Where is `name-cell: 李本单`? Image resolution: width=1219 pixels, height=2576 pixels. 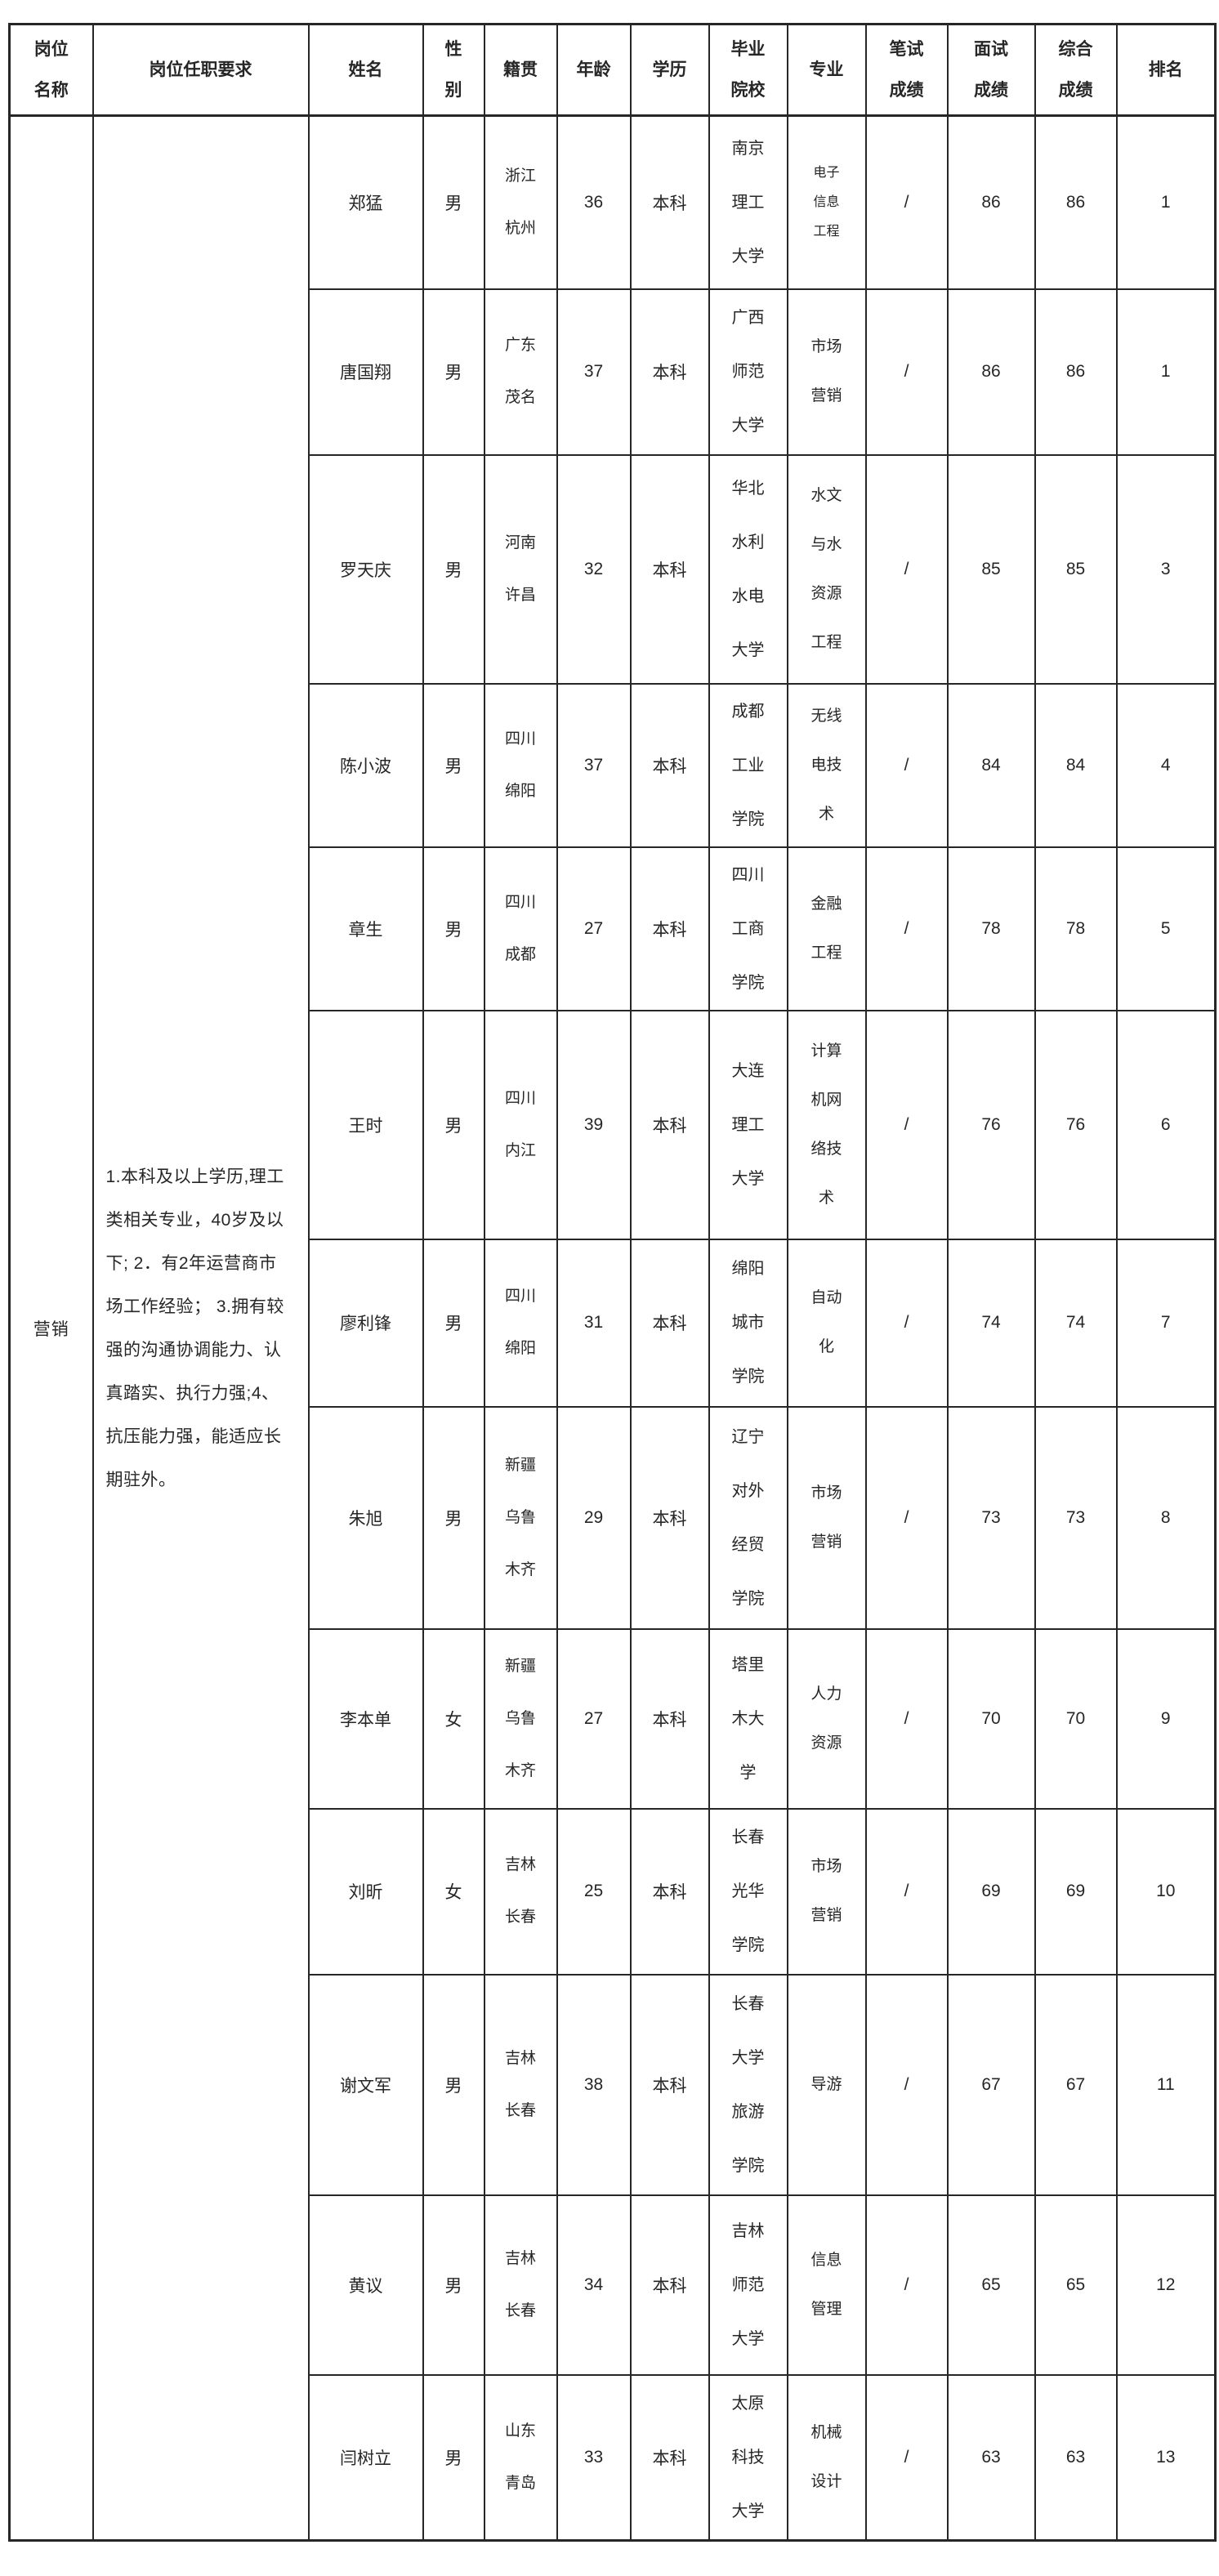
name-cell: 李本单 is located at coordinates (366, 1719).